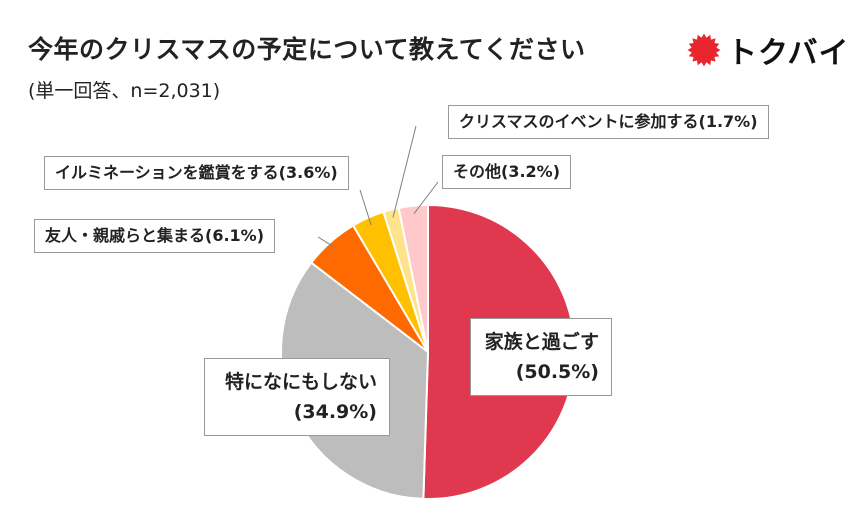 This screenshot has width=852, height=514. I want to click on red-sunburst-icon, so click(704, 50).